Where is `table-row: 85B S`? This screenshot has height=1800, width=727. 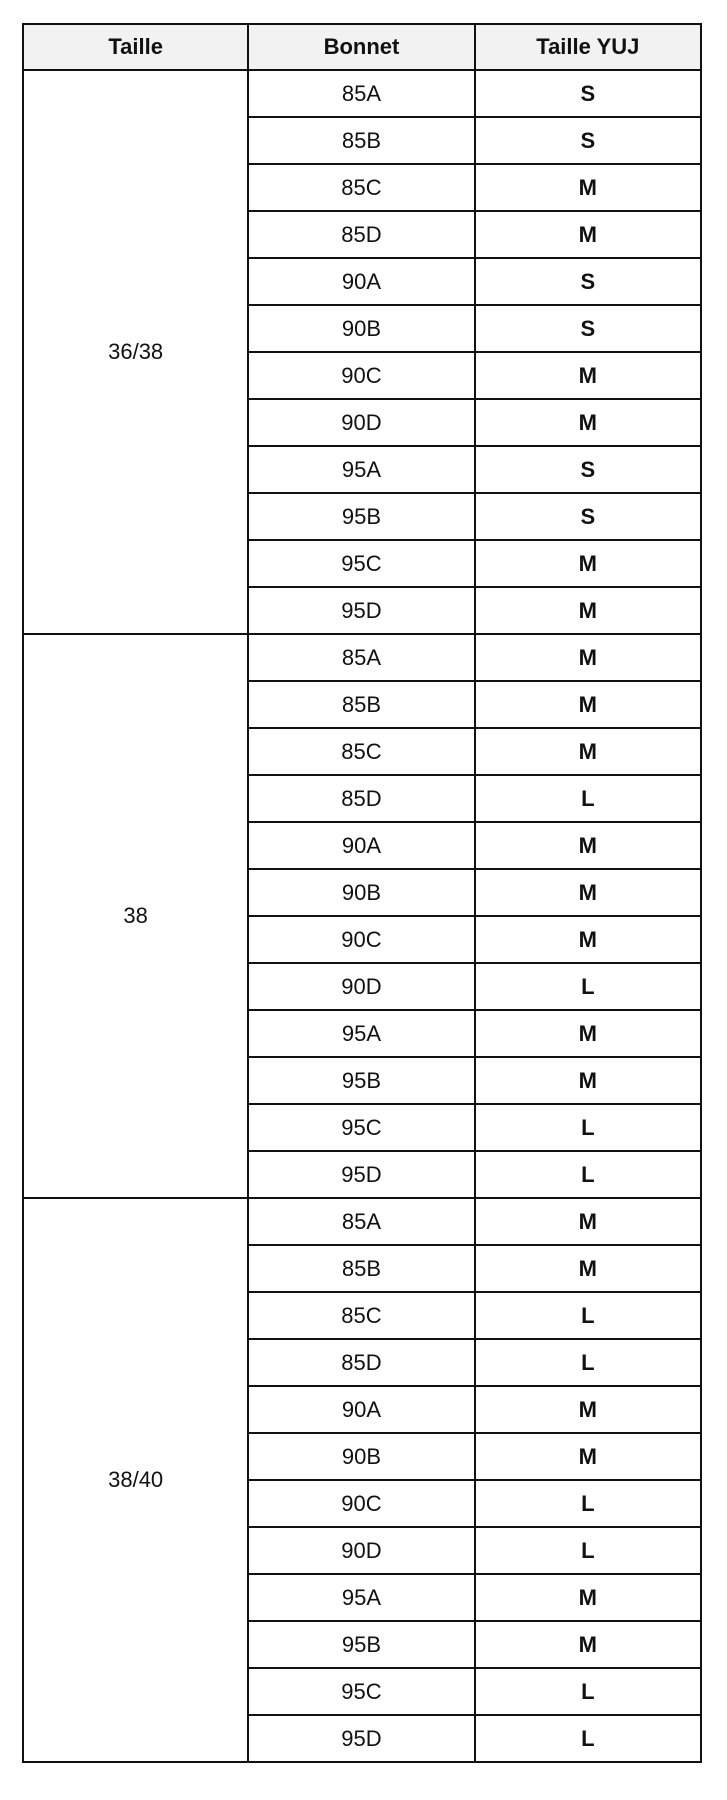 table-row: 85B S is located at coordinates (363, 140).